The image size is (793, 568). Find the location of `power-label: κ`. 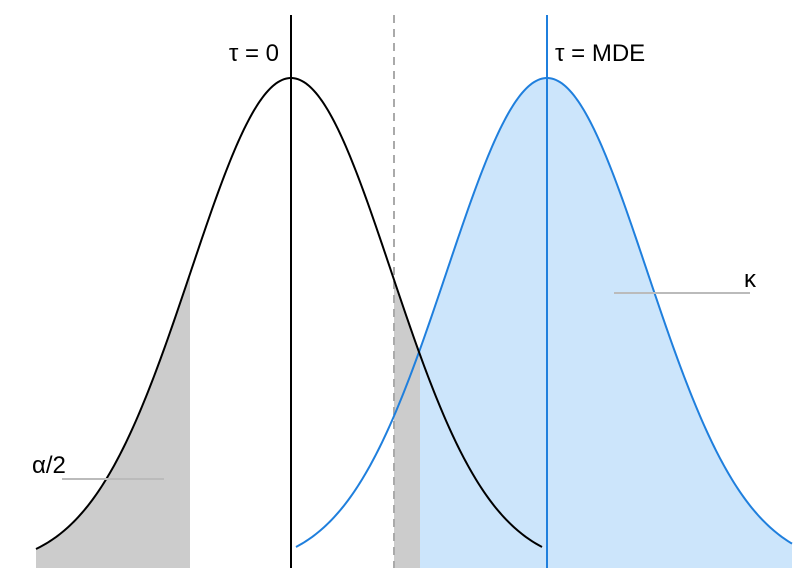

power-label: κ is located at coordinates (750, 279).